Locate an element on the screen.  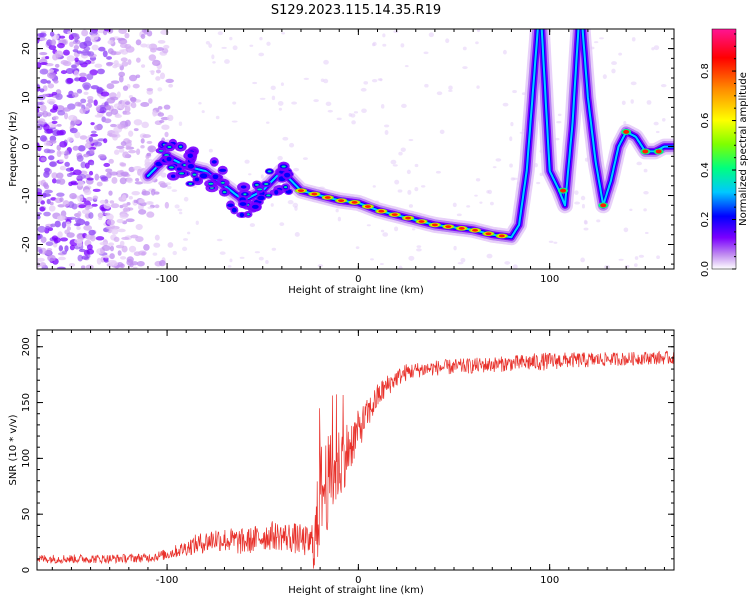
snr-xtick-label: 100 is located at coordinates (549, 580).